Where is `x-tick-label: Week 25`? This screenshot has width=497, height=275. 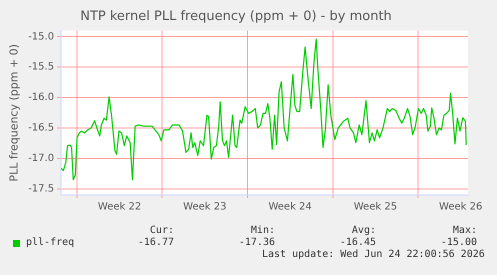
x-tick-label: Week 25 is located at coordinates (376, 207).